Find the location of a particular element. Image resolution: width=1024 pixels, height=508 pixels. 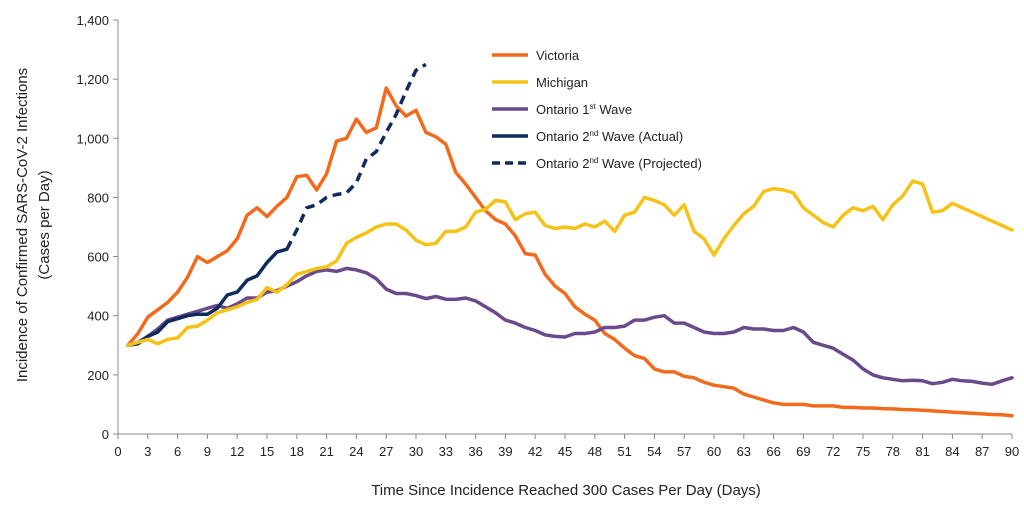

x-tick-label: 60 is located at coordinates (714, 451).